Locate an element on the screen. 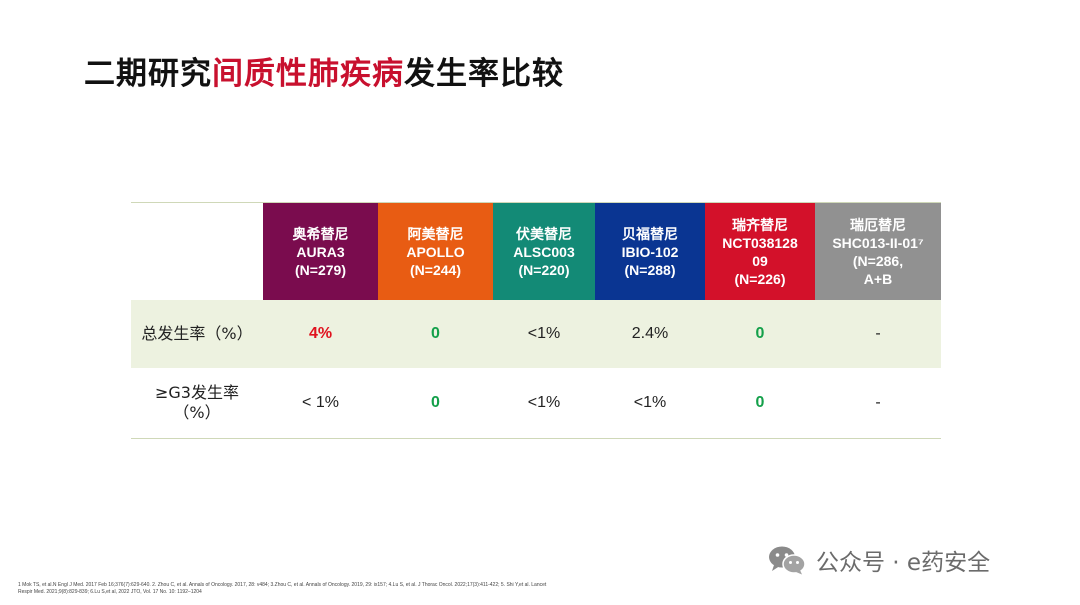 This screenshot has height=605, width=1080. row-label: 总发生率（%） is located at coordinates (197, 334).